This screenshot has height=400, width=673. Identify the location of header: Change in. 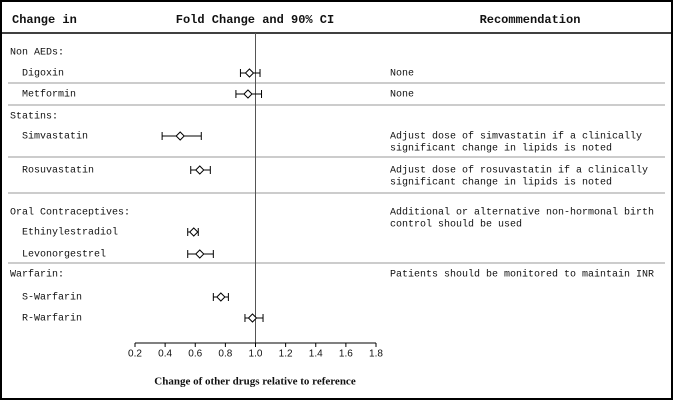
(44, 20).